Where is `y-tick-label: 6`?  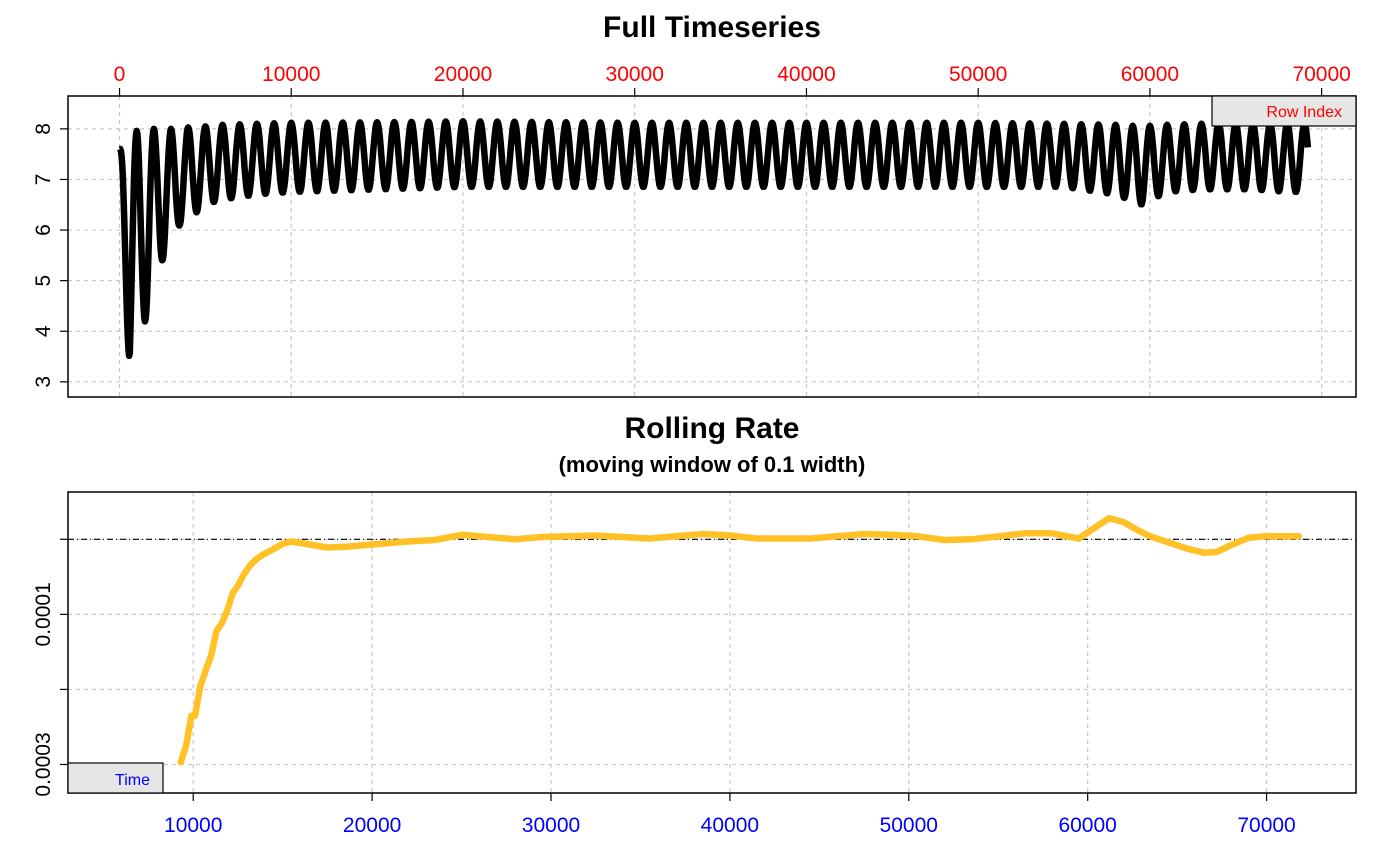
y-tick-label: 6 is located at coordinates (43, 230).